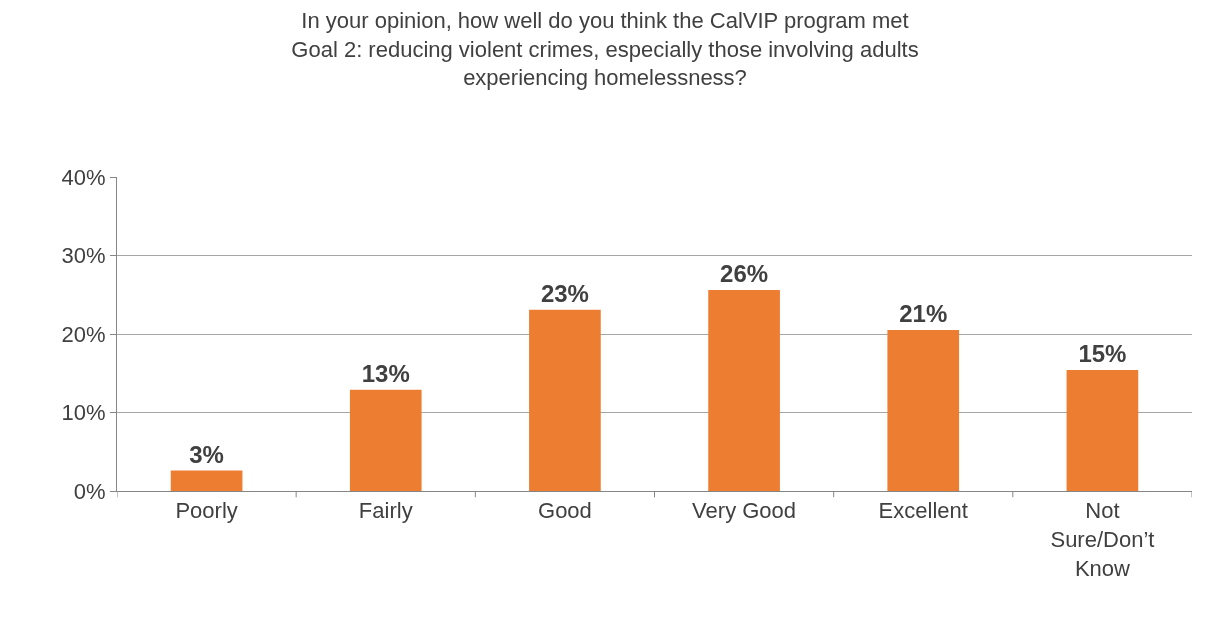 This screenshot has height=628, width=1210. What do you see at coordinates (1102, 539) in the screenshot?
I see `x-tick-label: Not Sure/Don’t Know` at bounding box center [1102, 539].